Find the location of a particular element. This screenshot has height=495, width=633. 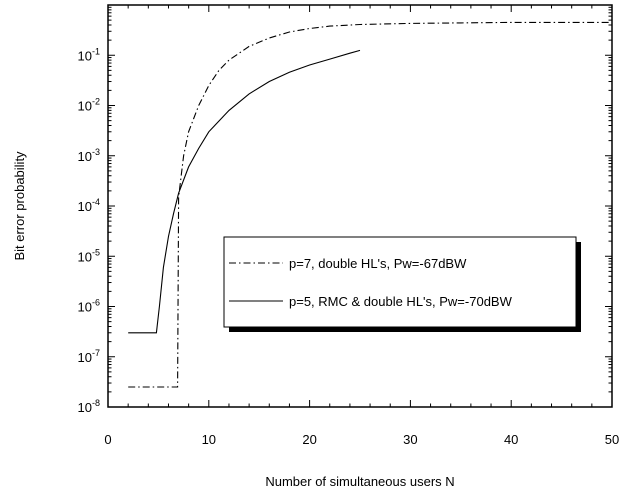

y-tick-label: 10⁻² is located at coordinates (89, 105).